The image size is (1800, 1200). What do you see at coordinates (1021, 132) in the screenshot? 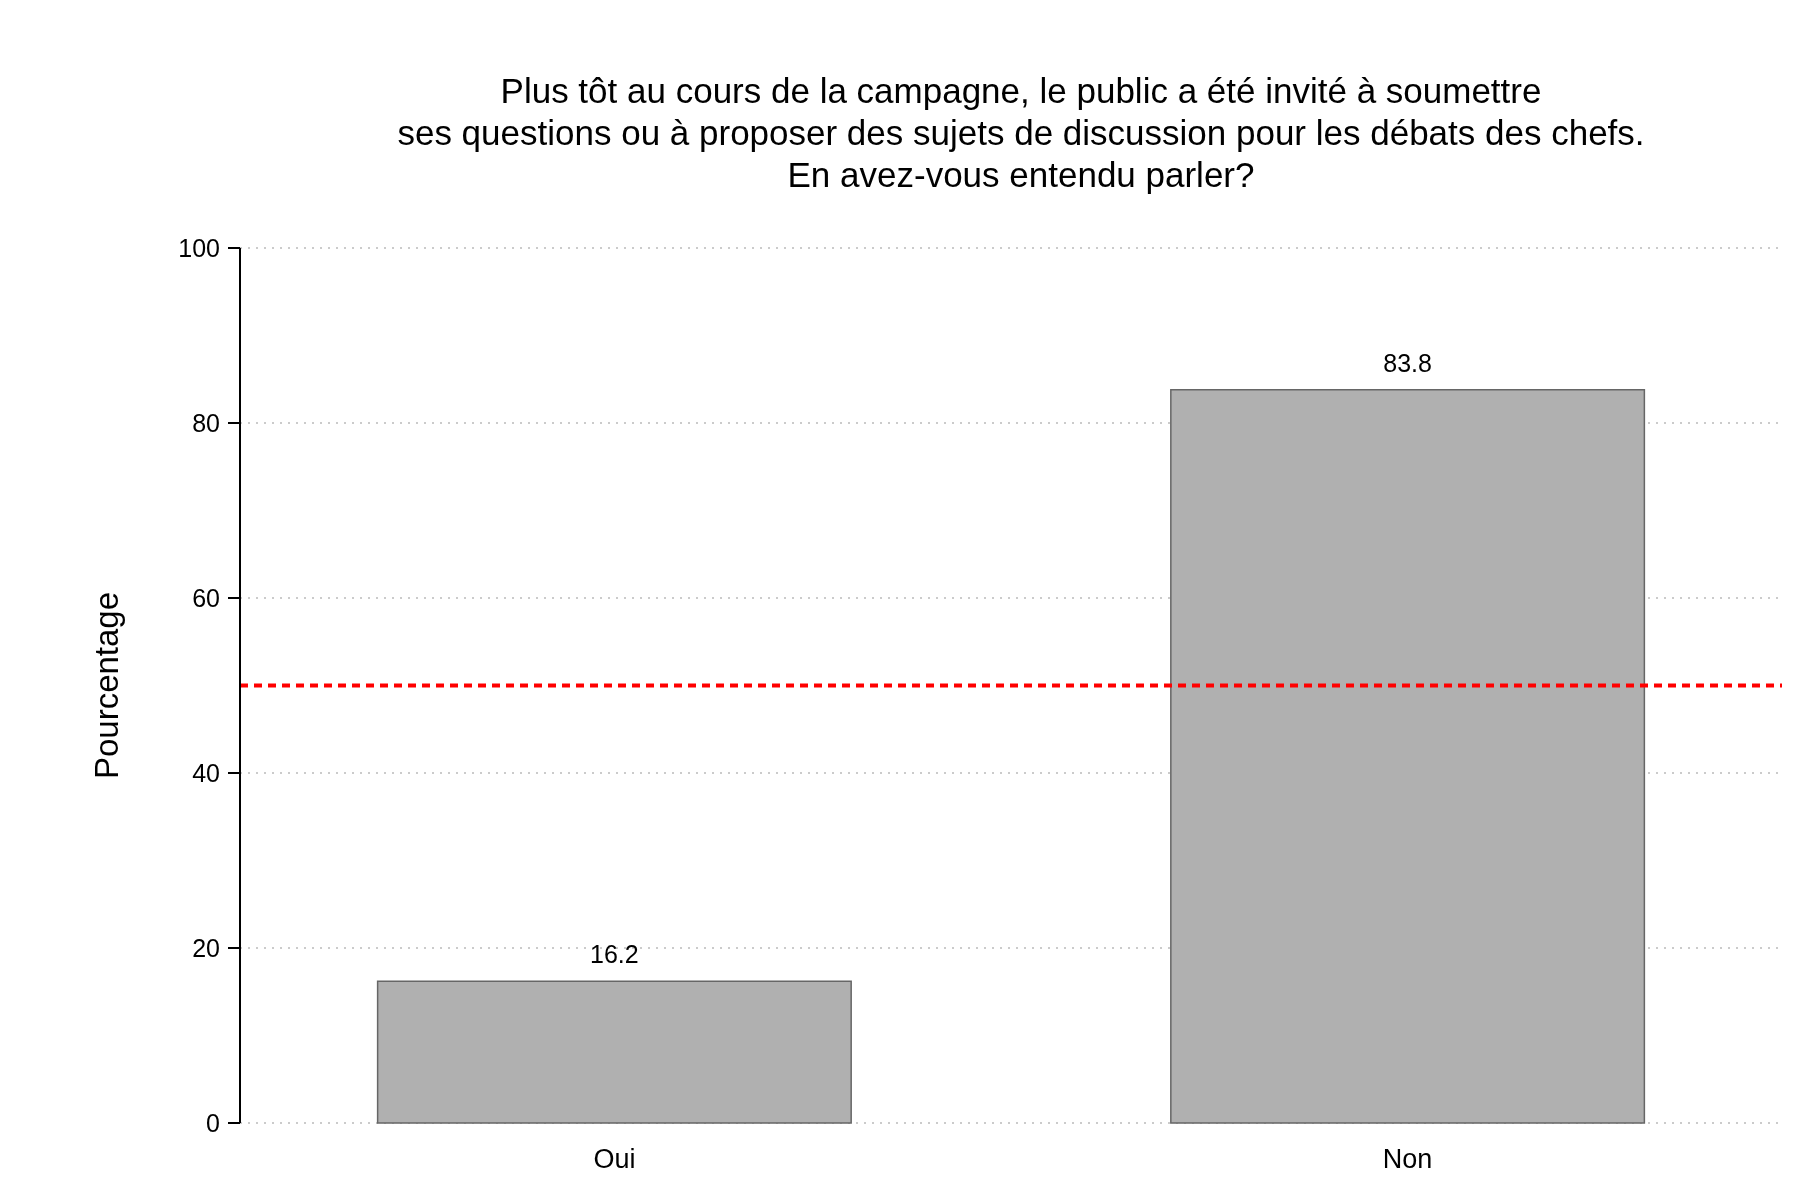
I see `chart-title: Plus tôt au cours de la campagne, le public a été invité à soumettre ses questions ou à proposer des sujets de discussion pour les débats des chefs. En avez-vous entendu parler?` at bounding box center [1021, 132].